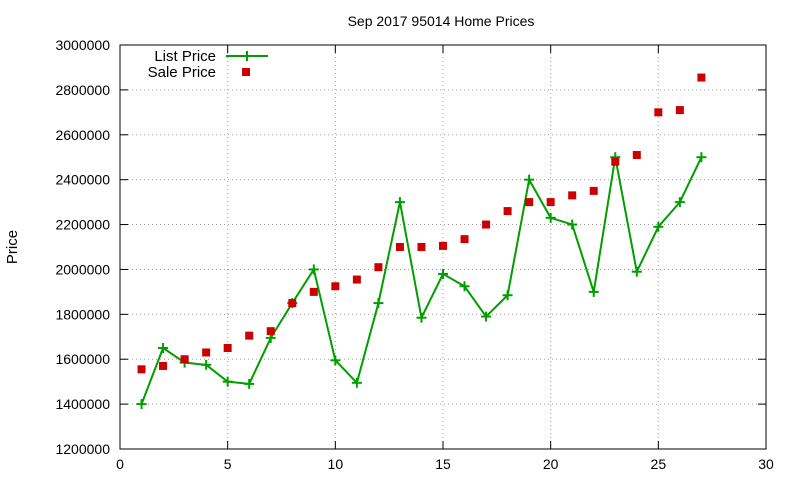  Describe the element at coordinates (246, 72) in the screenshot. I see `legend-marker-sale-price` at that location.